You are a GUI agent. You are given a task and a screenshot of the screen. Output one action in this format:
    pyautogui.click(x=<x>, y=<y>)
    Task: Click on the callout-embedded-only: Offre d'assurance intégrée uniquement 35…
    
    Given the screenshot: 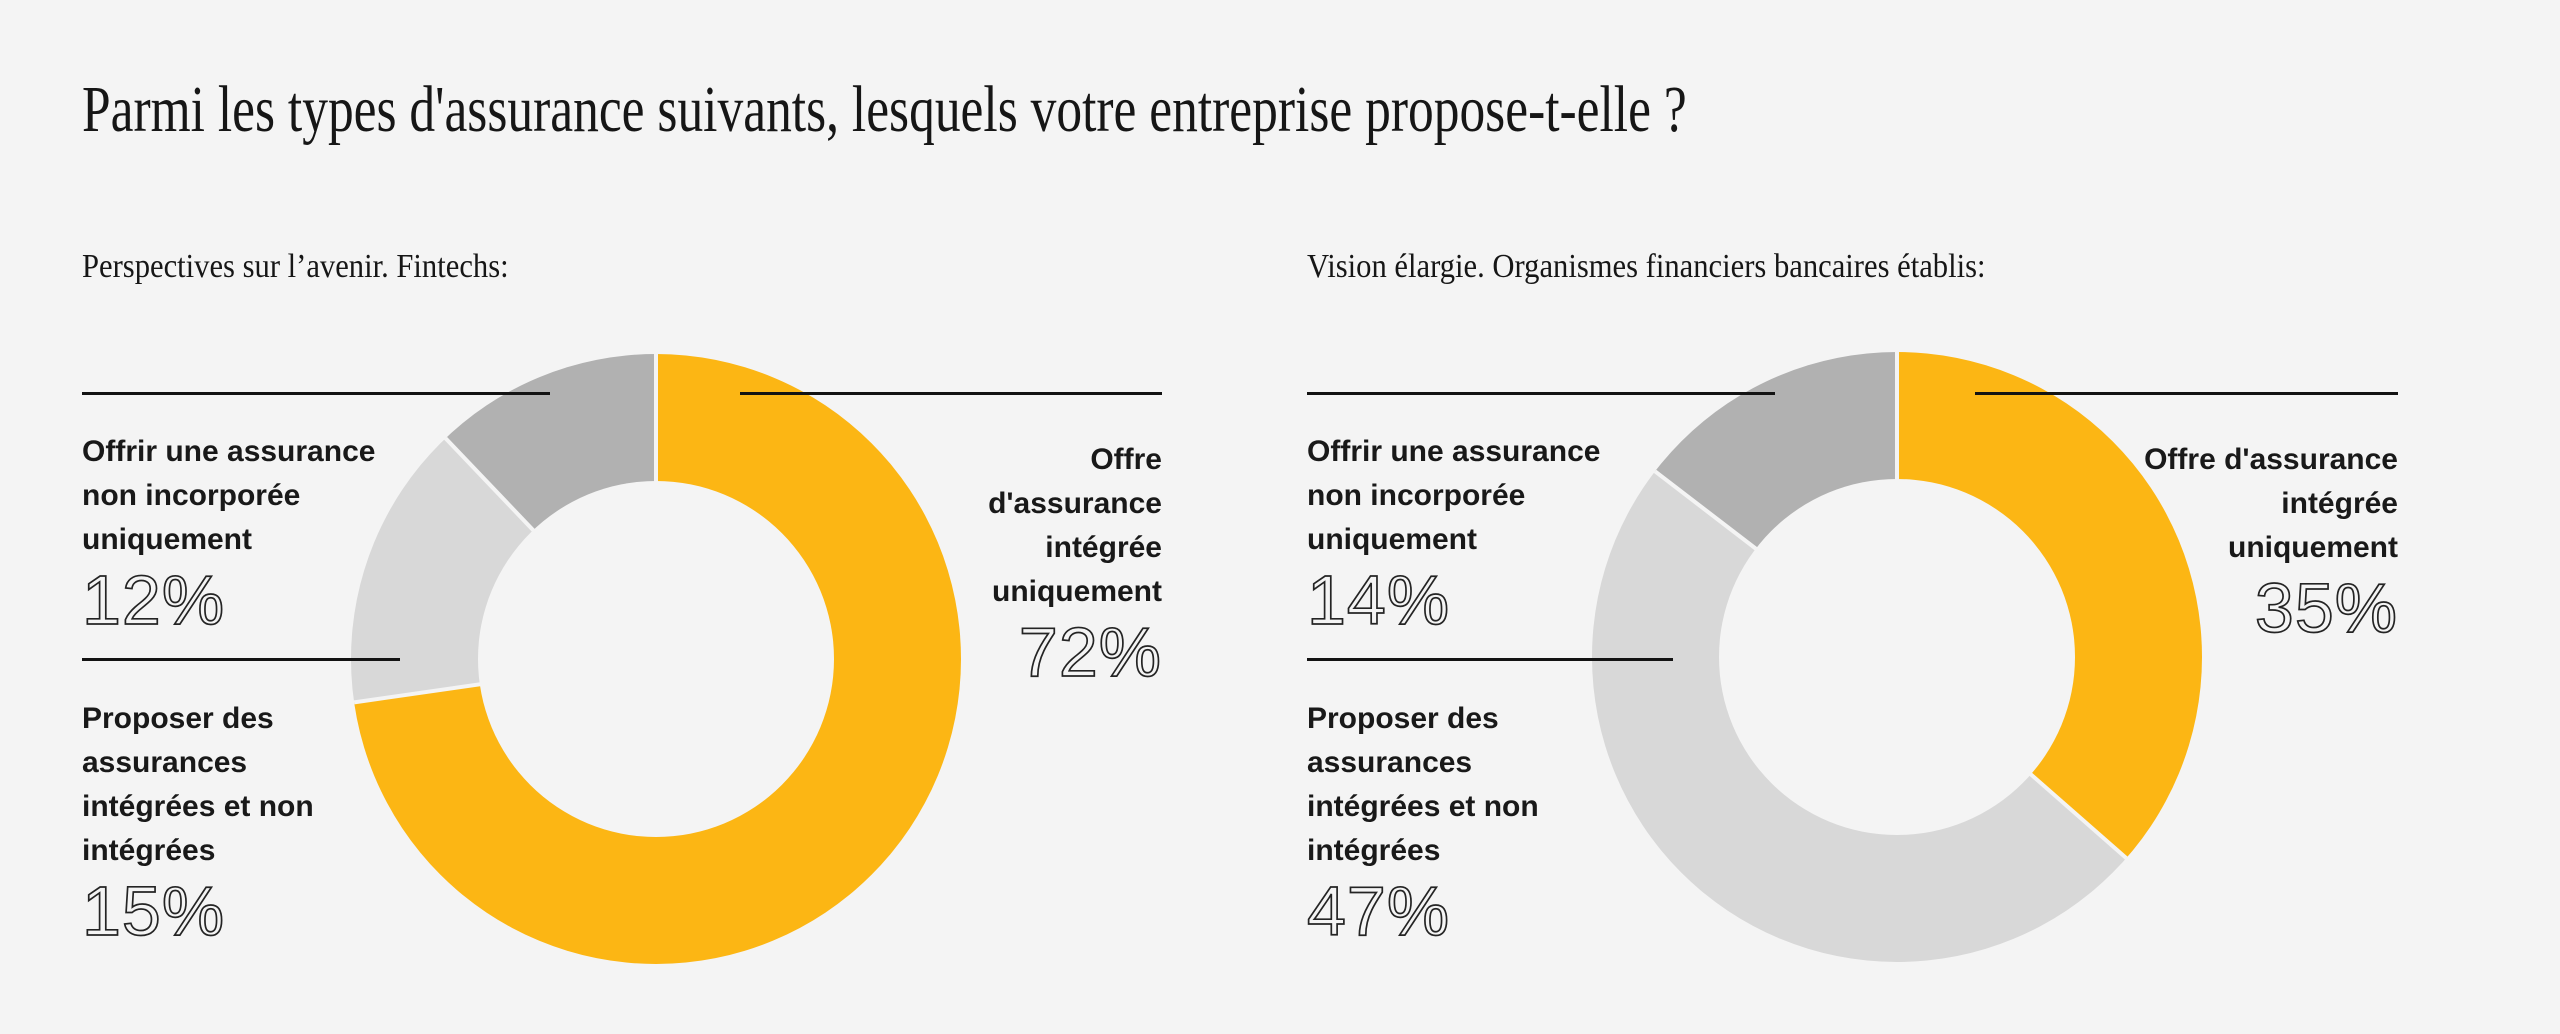 What is the action you would take?
    pyautogui.click(x=2271, y=542)
    